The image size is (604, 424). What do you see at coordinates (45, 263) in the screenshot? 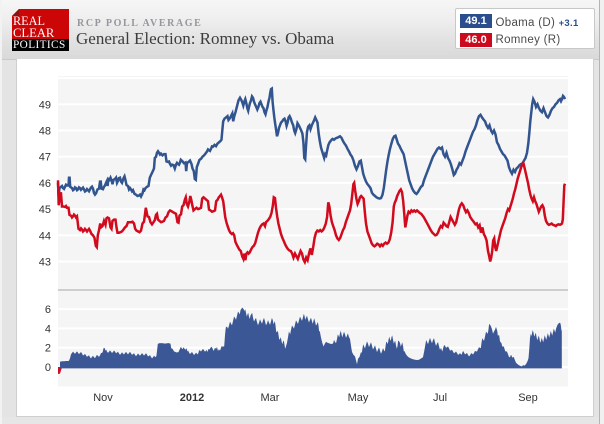
I see `svg-text: 43` at bounding box center [45, 263].